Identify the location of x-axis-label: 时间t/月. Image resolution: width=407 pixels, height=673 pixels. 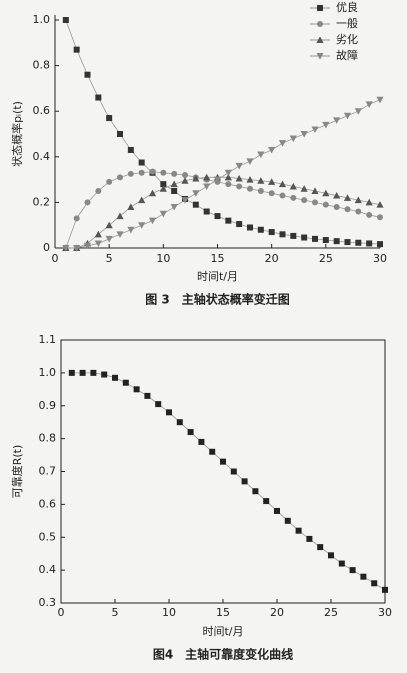
(217, 276).